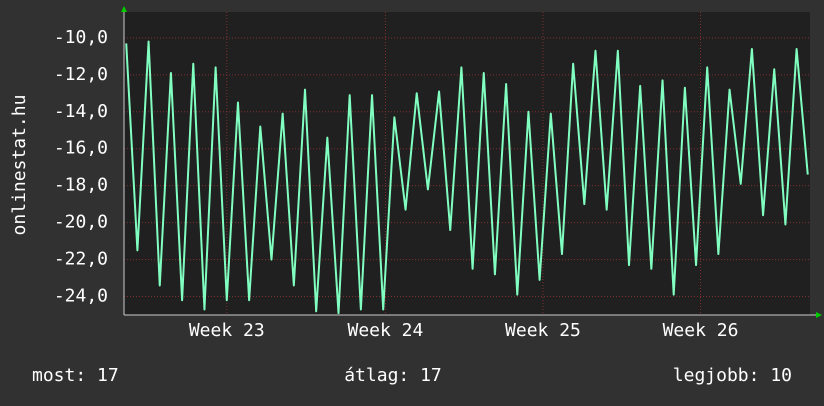  What do you see at coordinates (819, 315) in the screenshot?
I see `x-axis-arrow` at bounding box center [819, 315].